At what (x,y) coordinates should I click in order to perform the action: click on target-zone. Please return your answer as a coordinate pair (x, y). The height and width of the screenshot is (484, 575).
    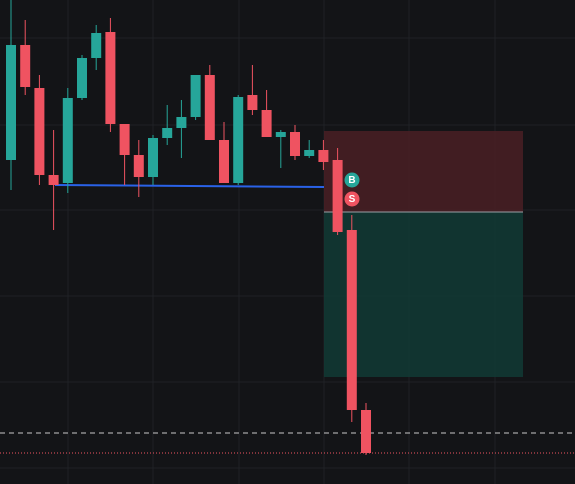
    Looking at the image, I should click on (423, 294).